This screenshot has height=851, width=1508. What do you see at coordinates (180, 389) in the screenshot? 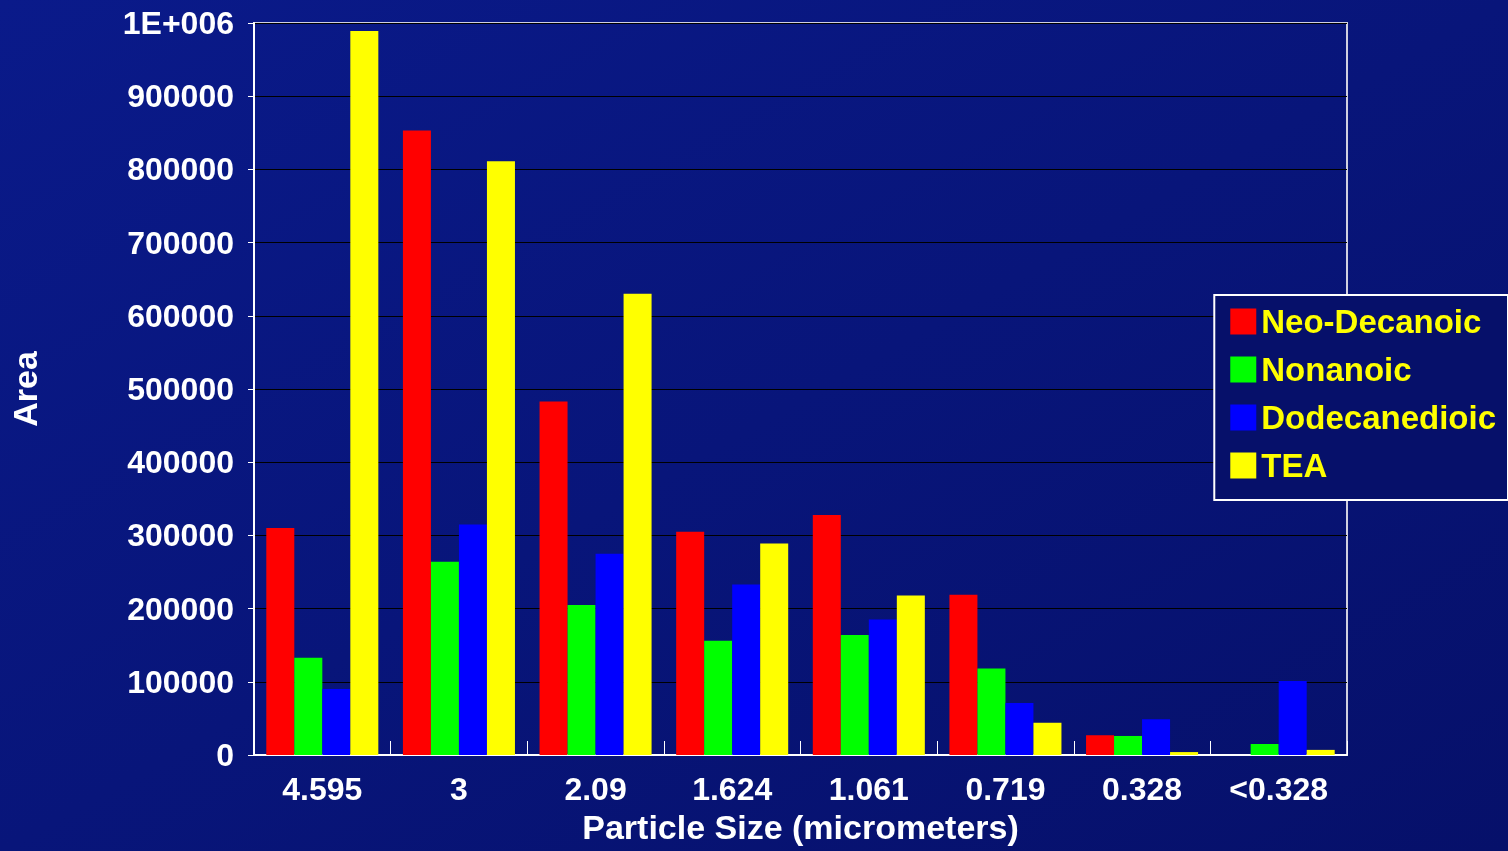
I see `y-tick-label: 500000` at bounding box center [180, 389].